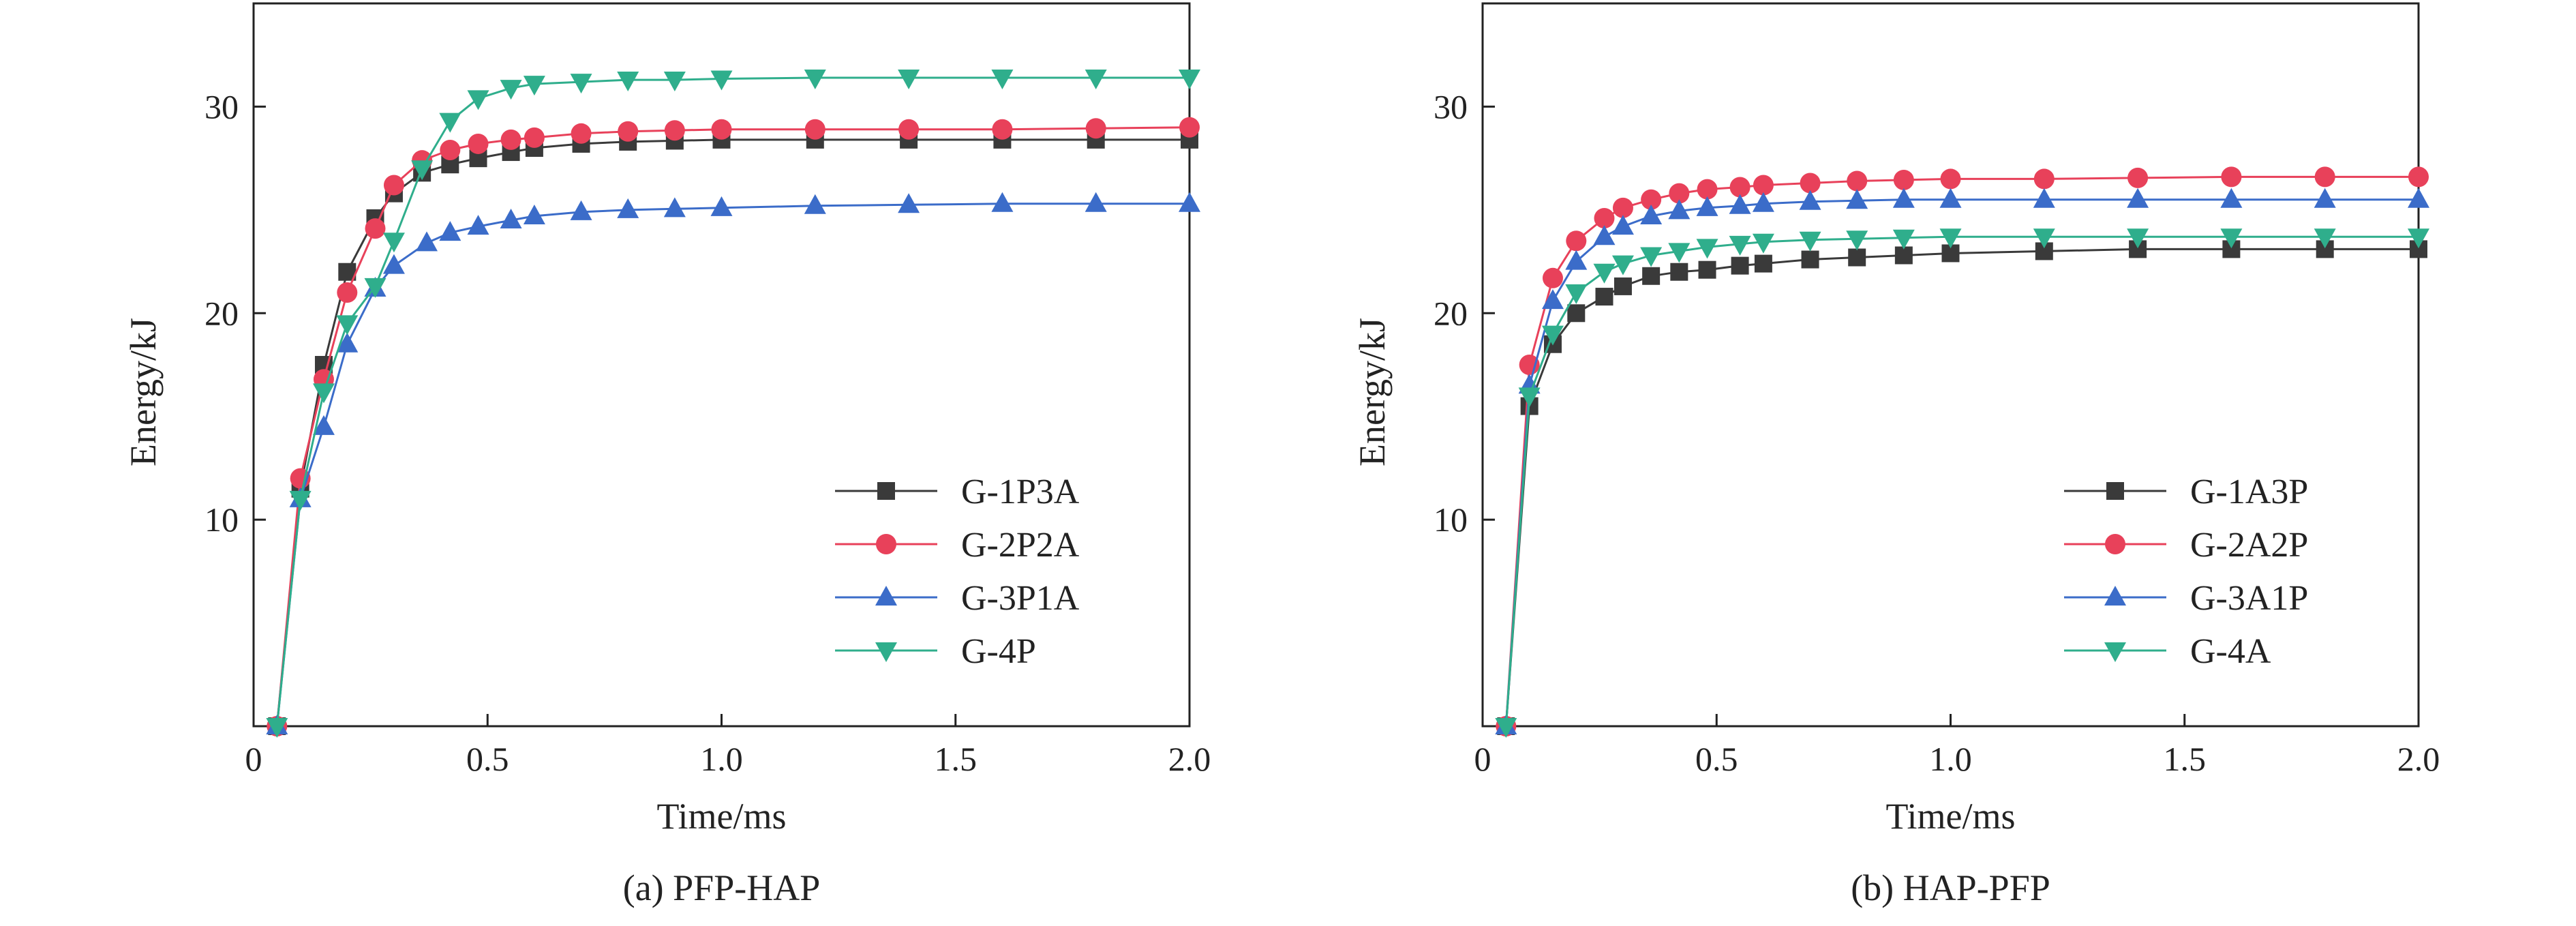 This screenshot has width=2576, height=926. I want to click on legend-label-g-2p2a: G-2P2A, so click(1020, 546).